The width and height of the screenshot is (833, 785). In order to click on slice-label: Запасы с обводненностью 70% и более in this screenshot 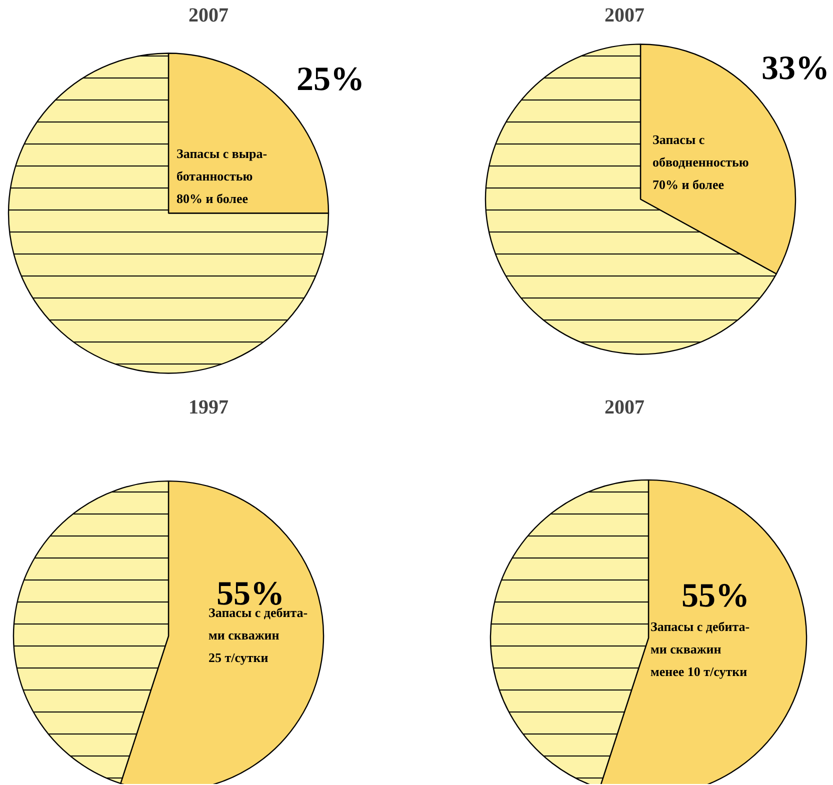, I will do `click(700, 162)`.